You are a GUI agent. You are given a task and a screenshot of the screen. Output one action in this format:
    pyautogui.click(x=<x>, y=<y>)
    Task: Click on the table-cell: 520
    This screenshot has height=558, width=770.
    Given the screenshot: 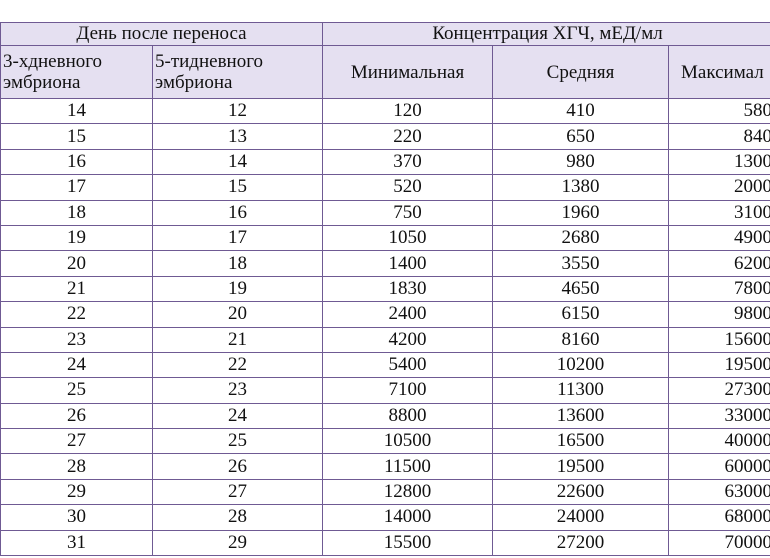 What is the action you would take?
    pyautogui.click(x=408, y=187)
    